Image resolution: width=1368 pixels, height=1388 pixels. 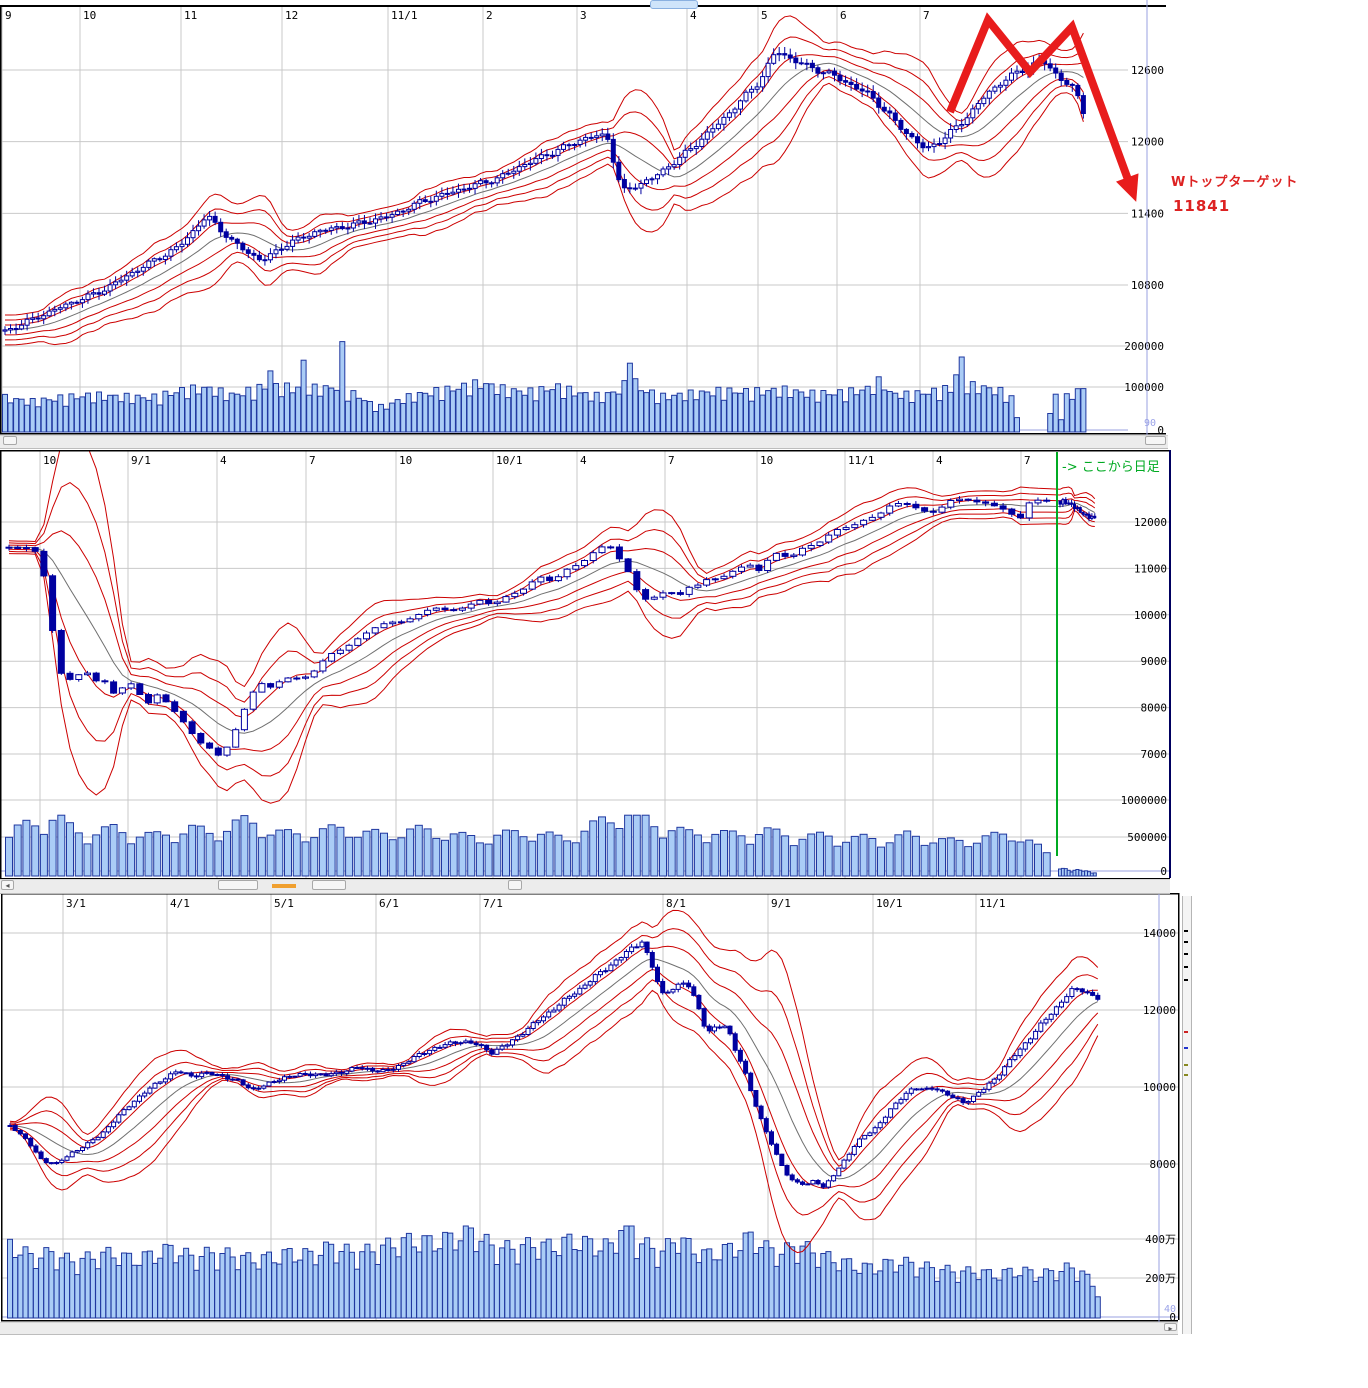 I want to click on x-axis-label: 2, so click(x=489, y=15).